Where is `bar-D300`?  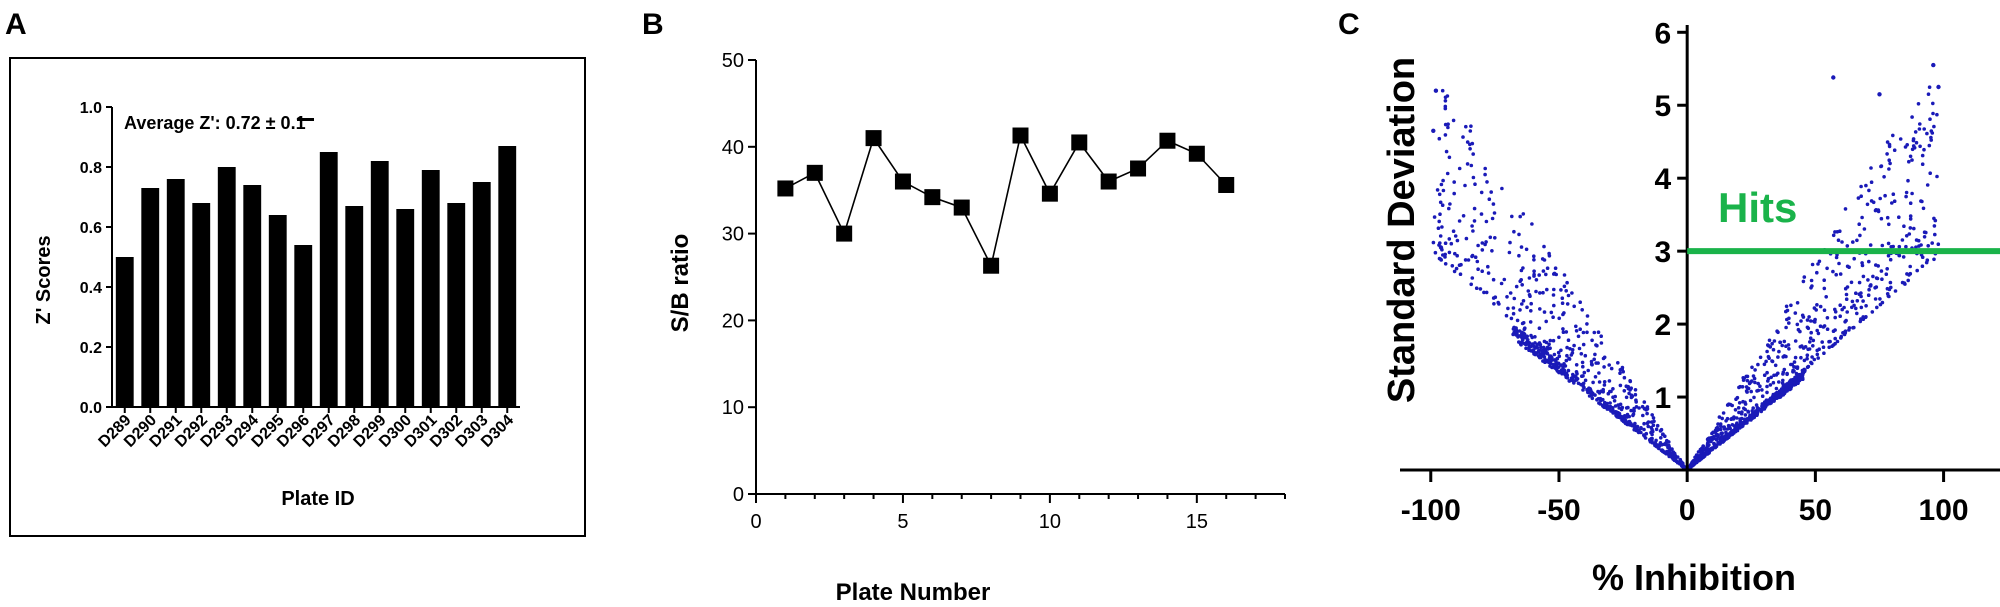
bar-D300 is located at coordinates (405, 308).